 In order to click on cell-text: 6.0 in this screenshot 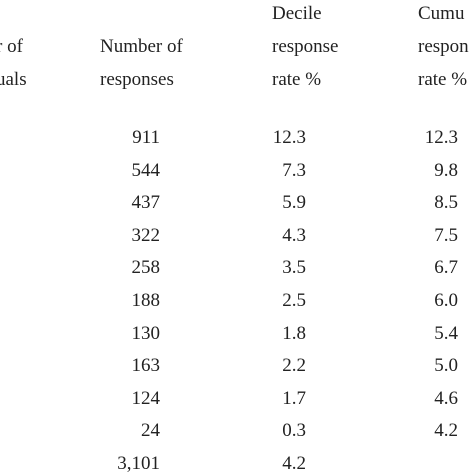, I will do `click(446, 300)`.